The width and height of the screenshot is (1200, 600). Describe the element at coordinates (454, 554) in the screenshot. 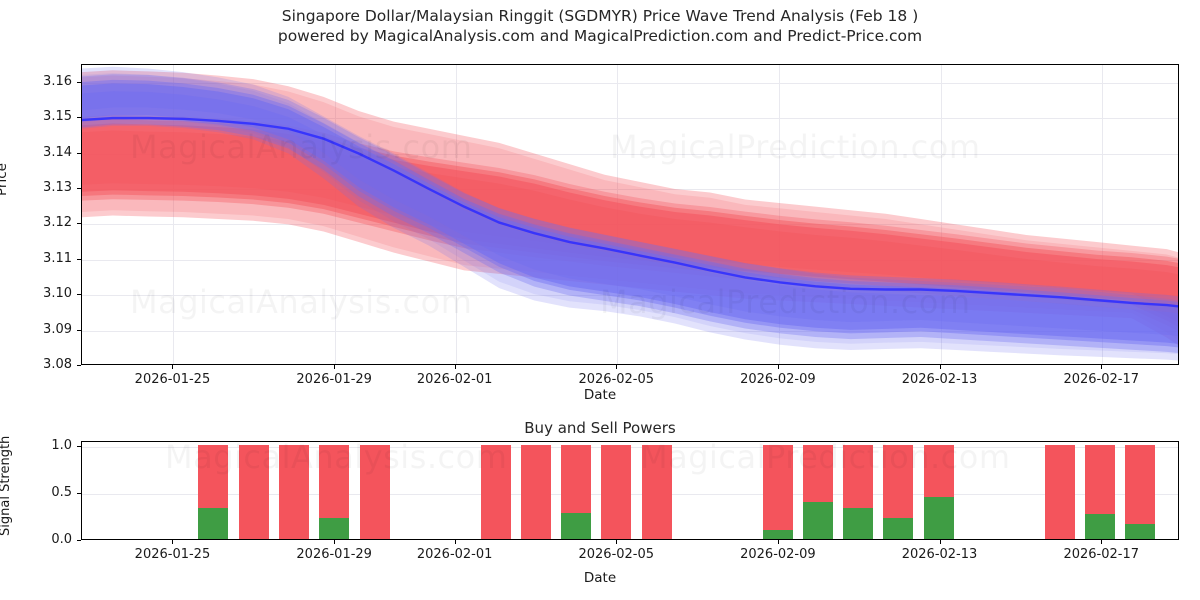

I see `bar-x-tick-label: 2026-02-01` at that location.